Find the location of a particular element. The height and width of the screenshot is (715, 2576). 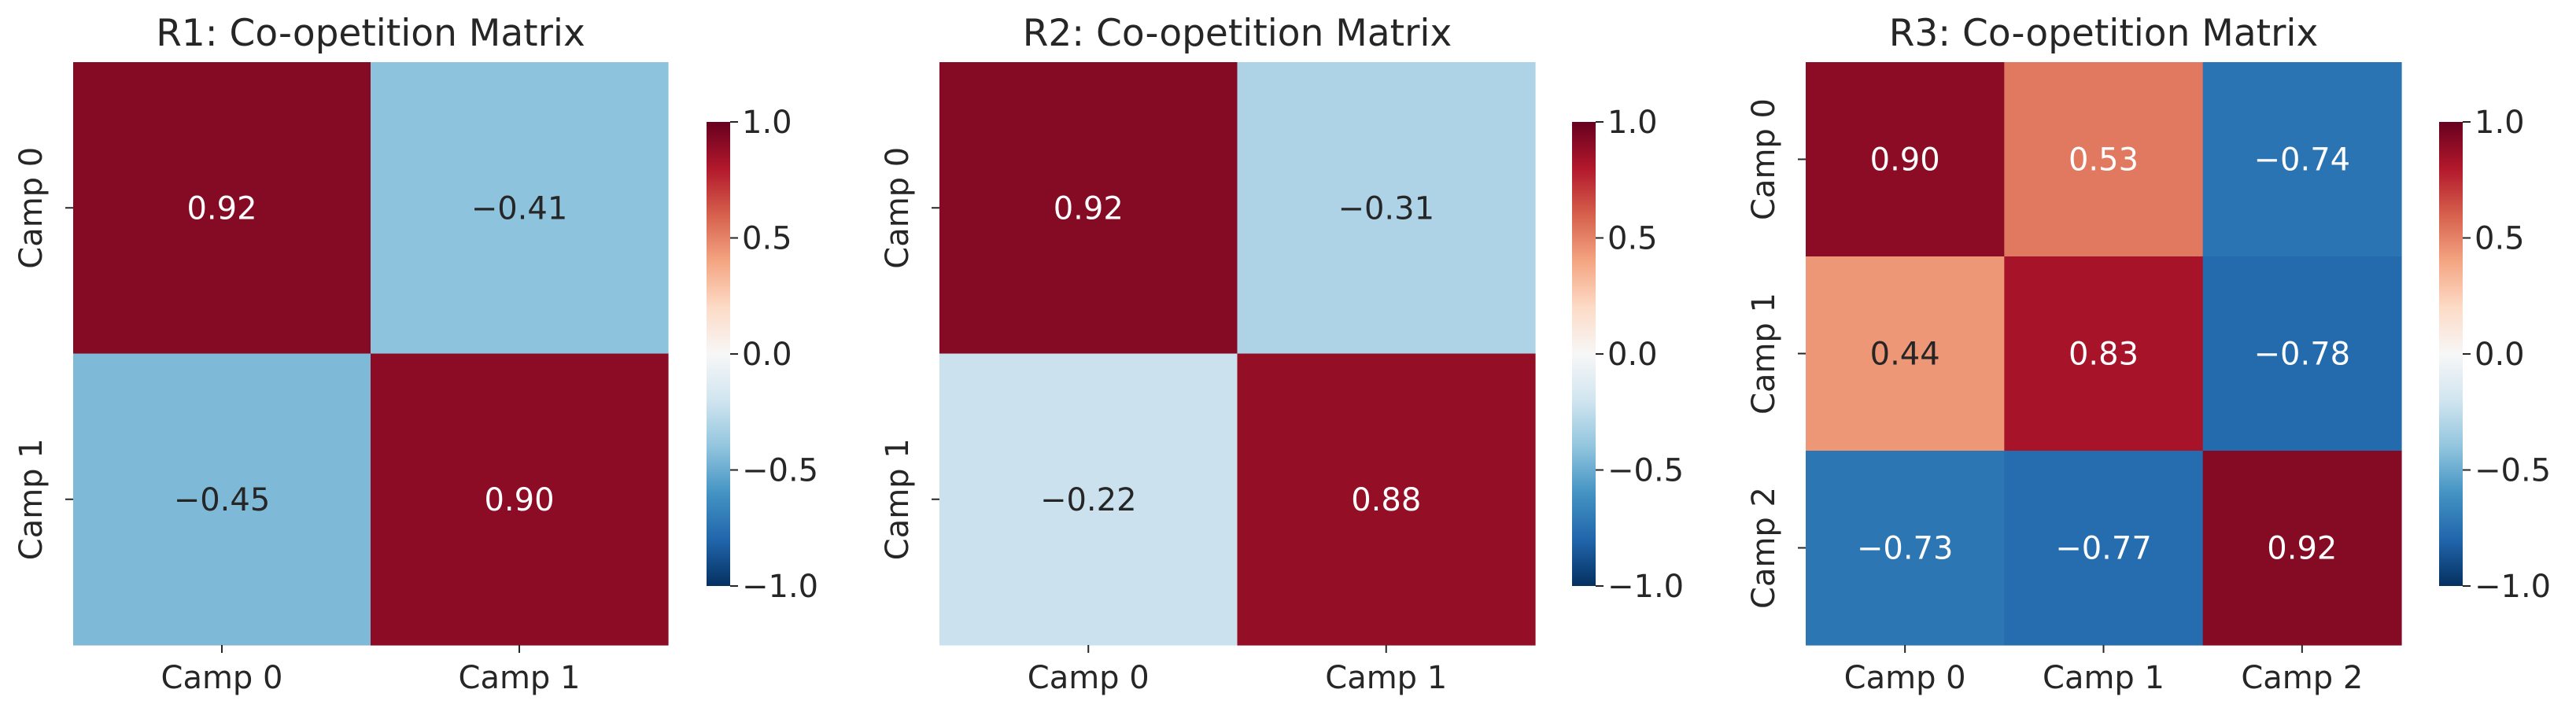

panel-3-cell-r0-c0 is located at coordinates (1905, 159).